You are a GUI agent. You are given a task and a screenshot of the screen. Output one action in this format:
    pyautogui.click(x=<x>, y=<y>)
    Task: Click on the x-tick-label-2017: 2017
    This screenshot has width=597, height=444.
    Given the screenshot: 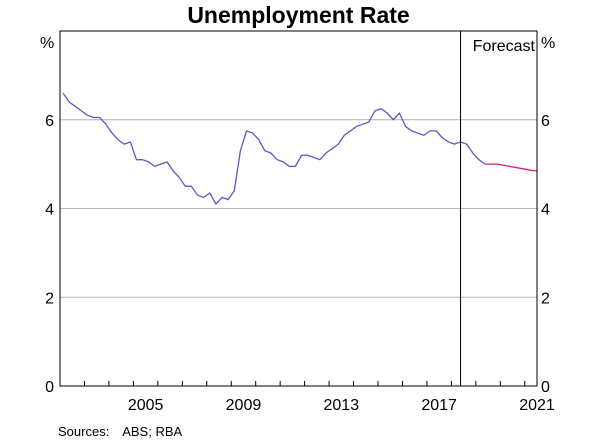 What is the action you would take?
    pyautogui.click(x=439, y=405)
    